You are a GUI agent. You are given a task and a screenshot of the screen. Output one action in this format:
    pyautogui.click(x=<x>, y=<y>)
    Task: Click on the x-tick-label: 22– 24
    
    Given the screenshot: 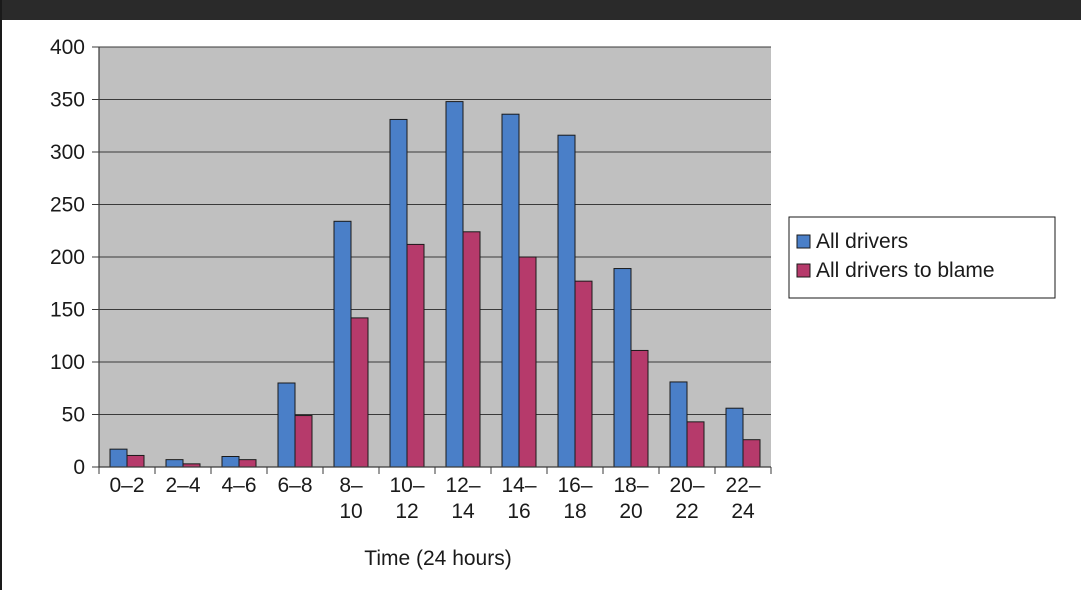 What is the action you would take?
    pyautogui.click(x=742, y=498)
    